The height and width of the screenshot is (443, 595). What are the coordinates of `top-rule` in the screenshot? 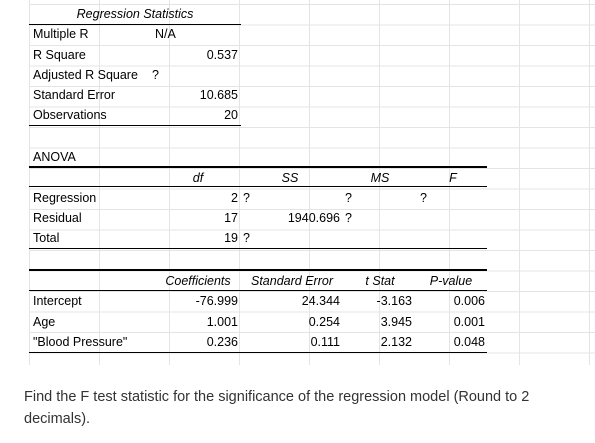 It's located at (135, 24).